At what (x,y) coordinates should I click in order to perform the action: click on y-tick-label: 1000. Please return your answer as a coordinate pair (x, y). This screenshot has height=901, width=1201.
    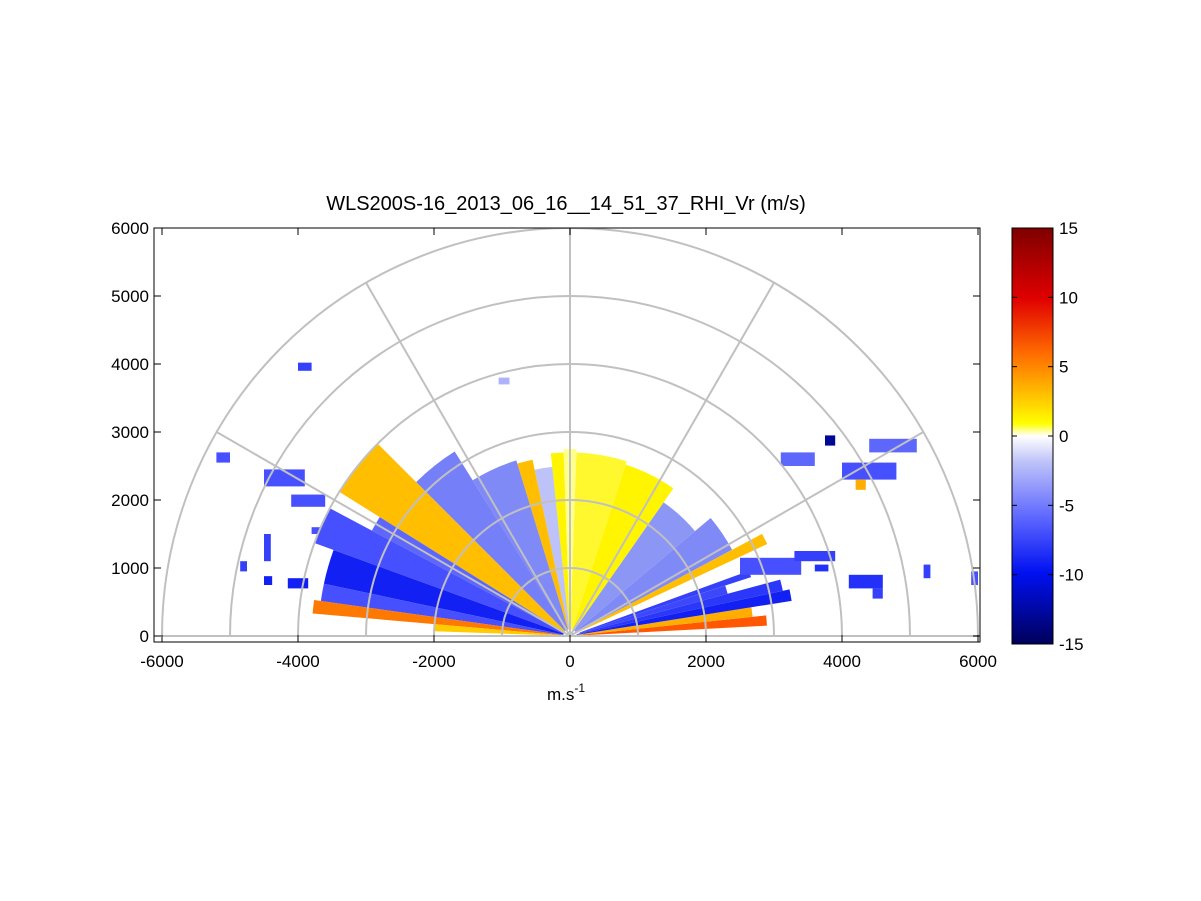
    Looking at the image, I should click on (130, 568).